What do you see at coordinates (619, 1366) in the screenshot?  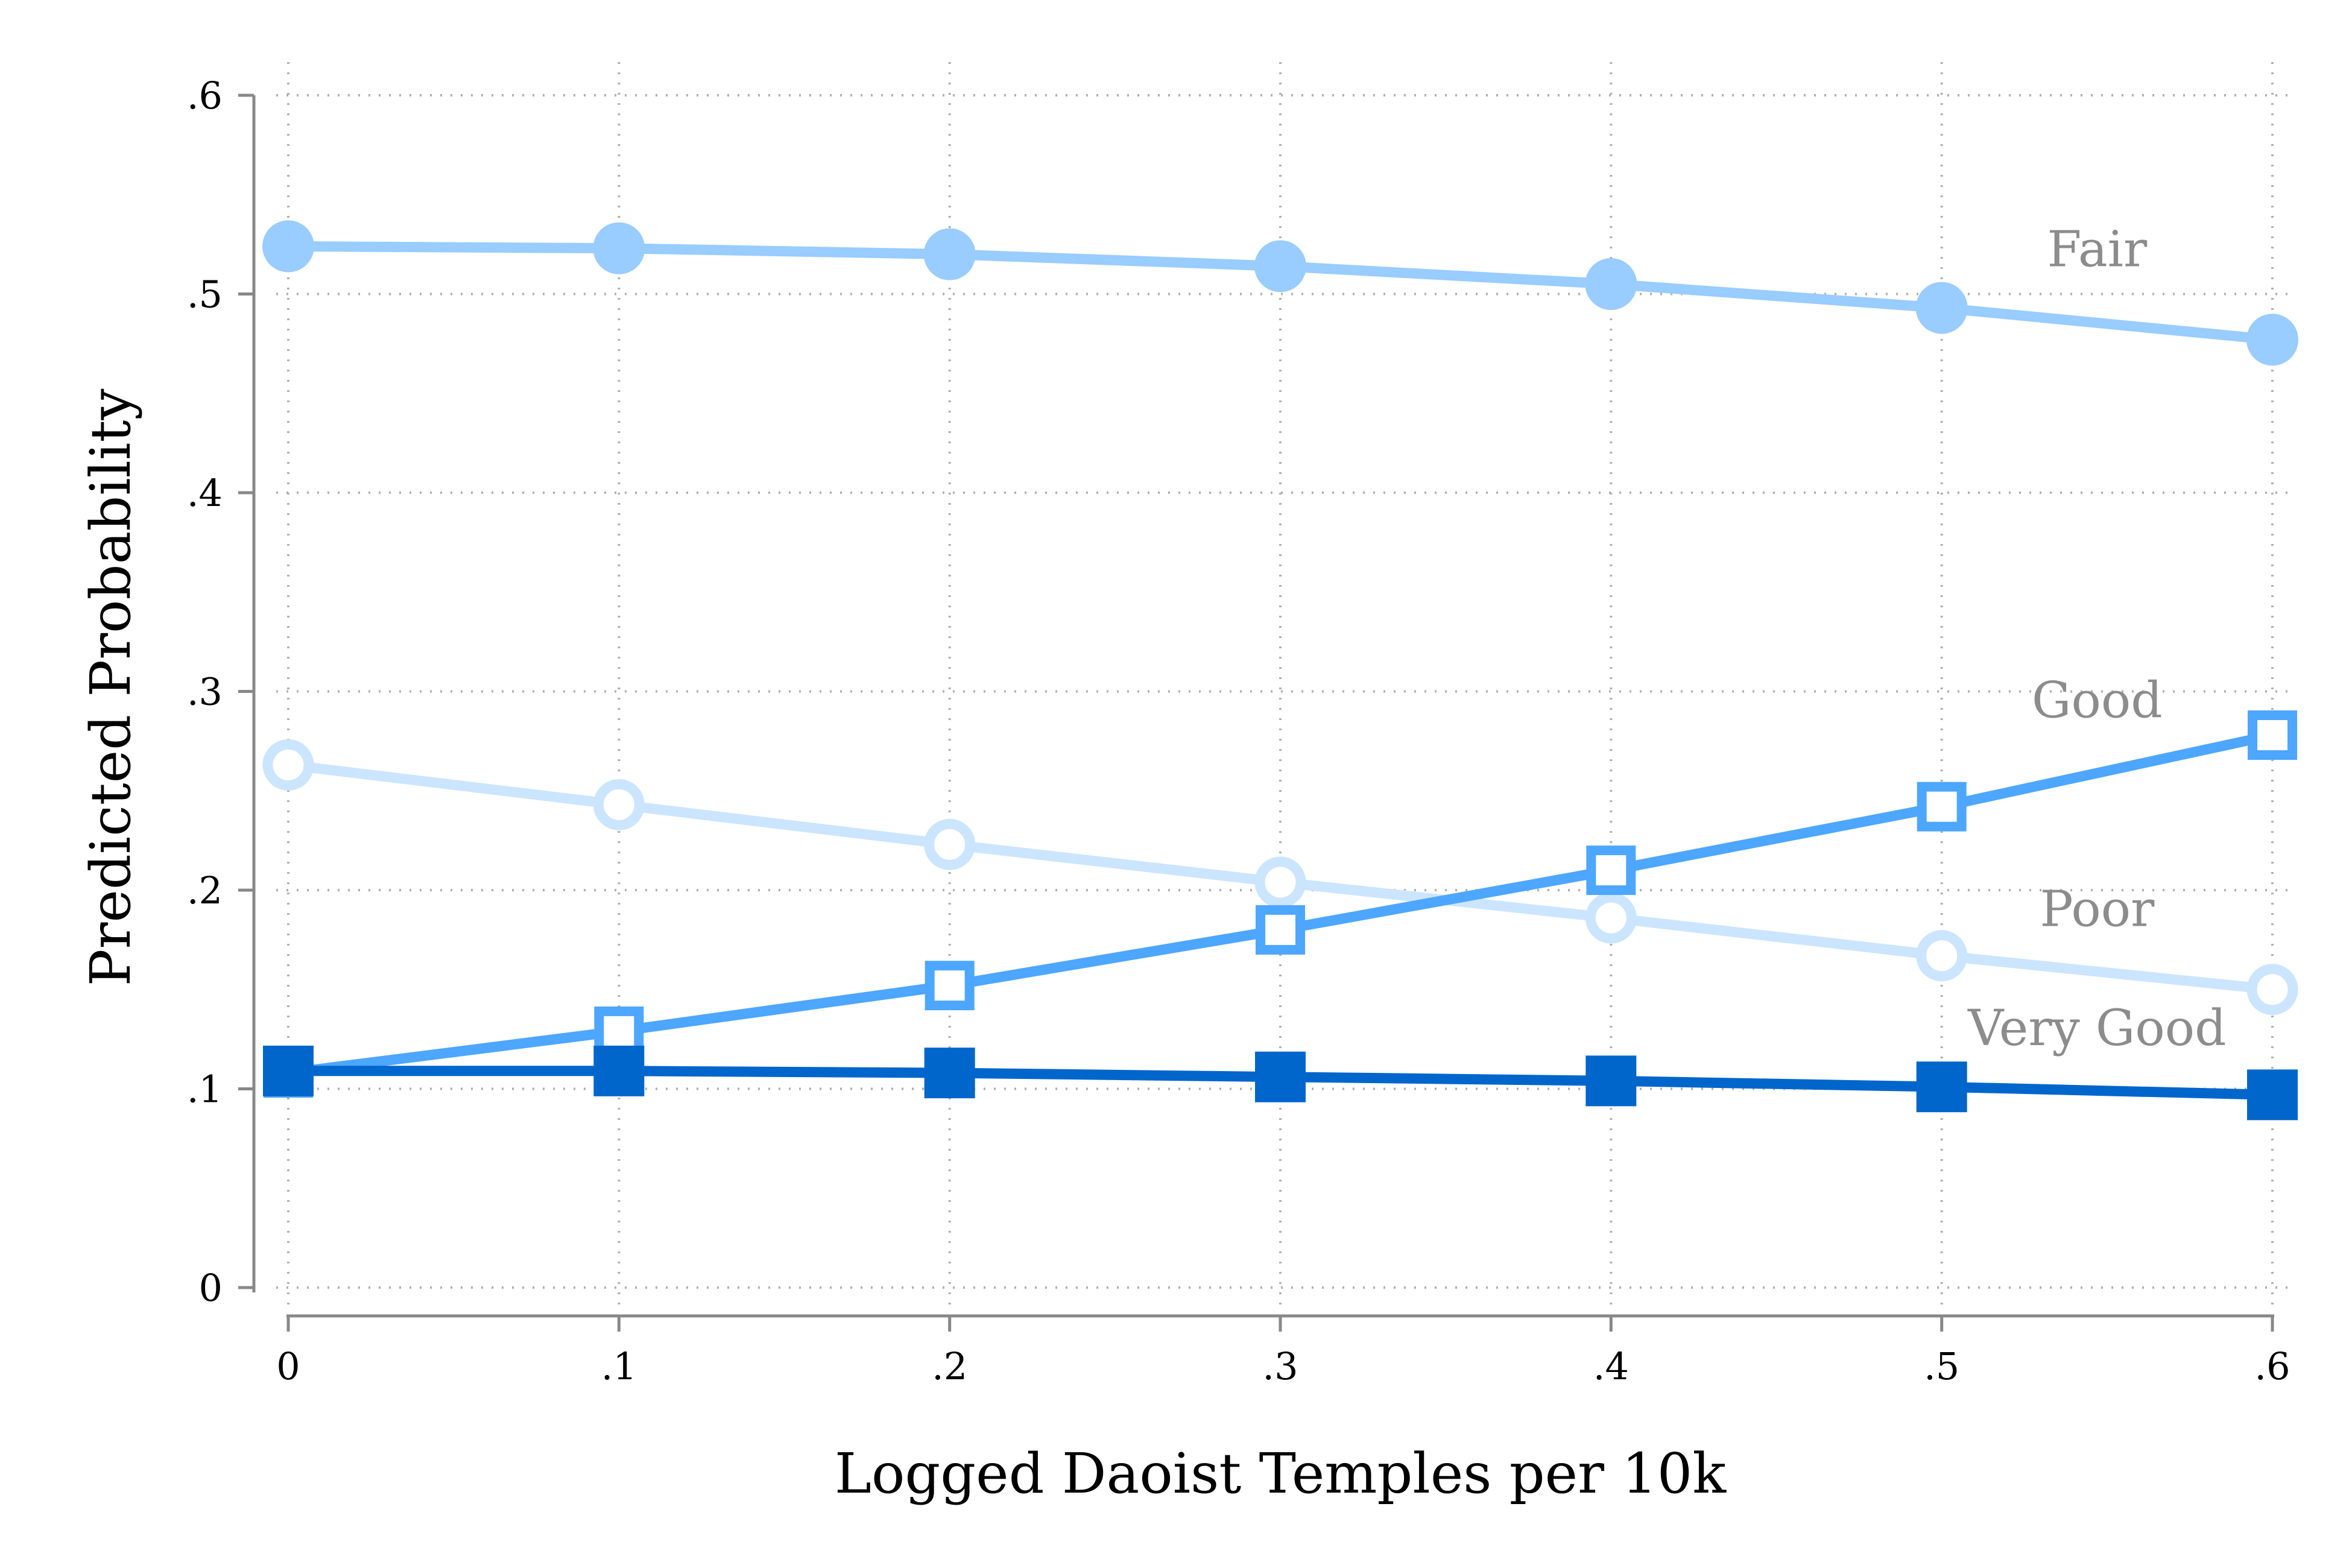 I see `x-tick-label: .1` at bounding box center [619, 1366].